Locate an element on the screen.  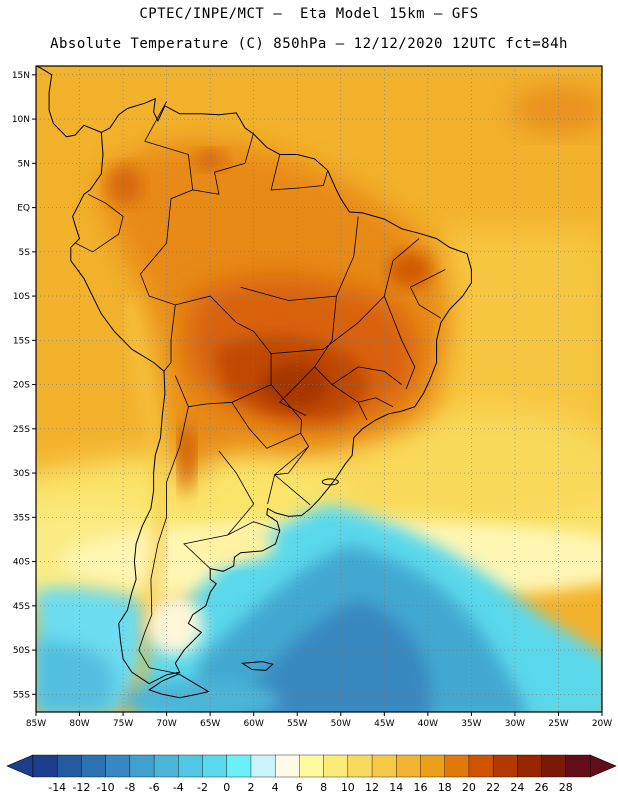
lat-tick-label: 40S is located at coordinates (21, 563).